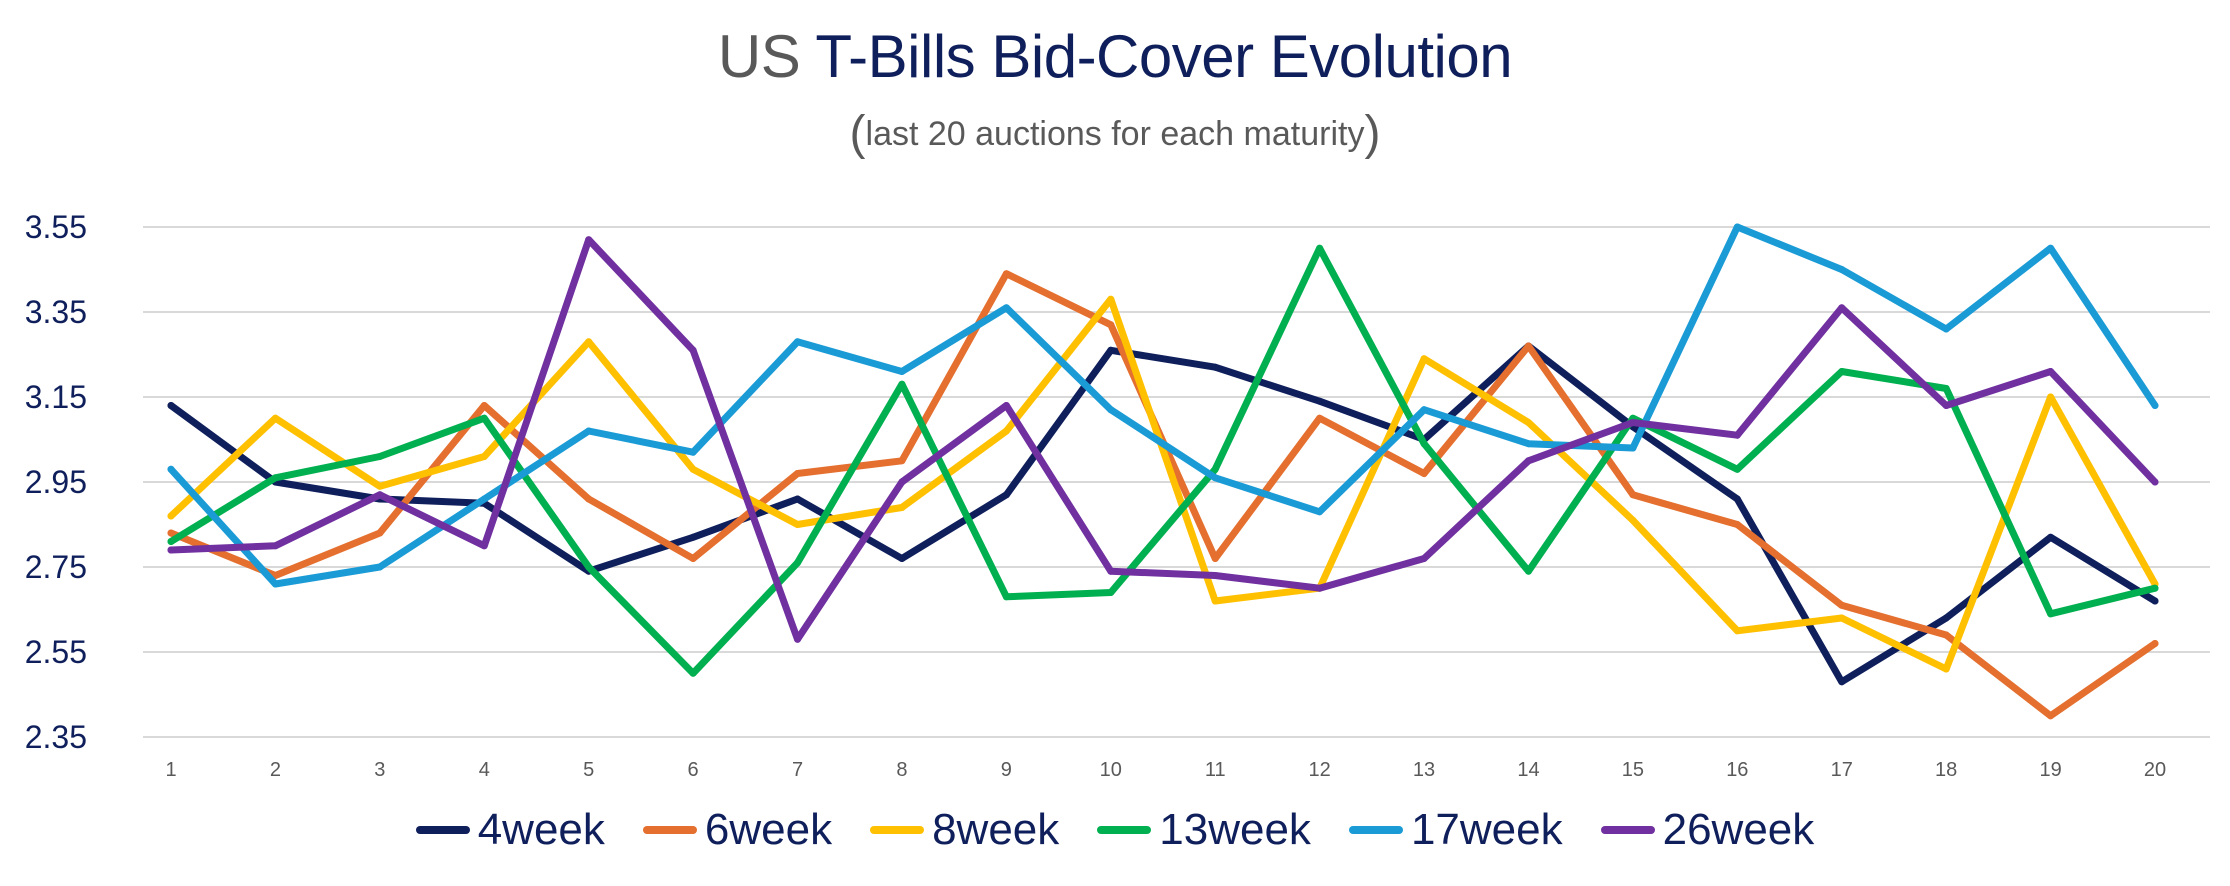  Describe the element at coordinates (588, 770) in the screenshot. I see `x-tick-label: 5` at that location.